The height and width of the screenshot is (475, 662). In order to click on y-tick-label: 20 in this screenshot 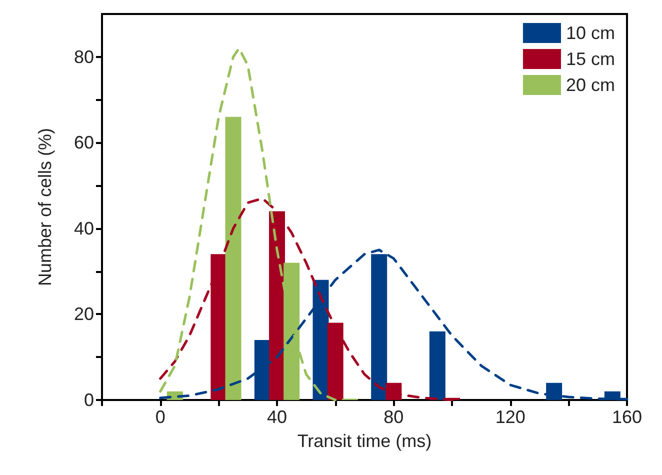, I will do `click(84, 314)`.